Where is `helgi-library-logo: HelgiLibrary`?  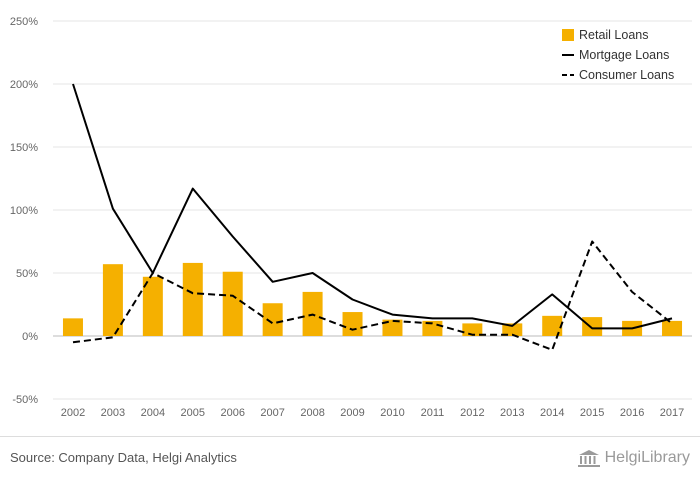 helgi-library-logo: HelgiLibrary is located at coordinates (633, 458).